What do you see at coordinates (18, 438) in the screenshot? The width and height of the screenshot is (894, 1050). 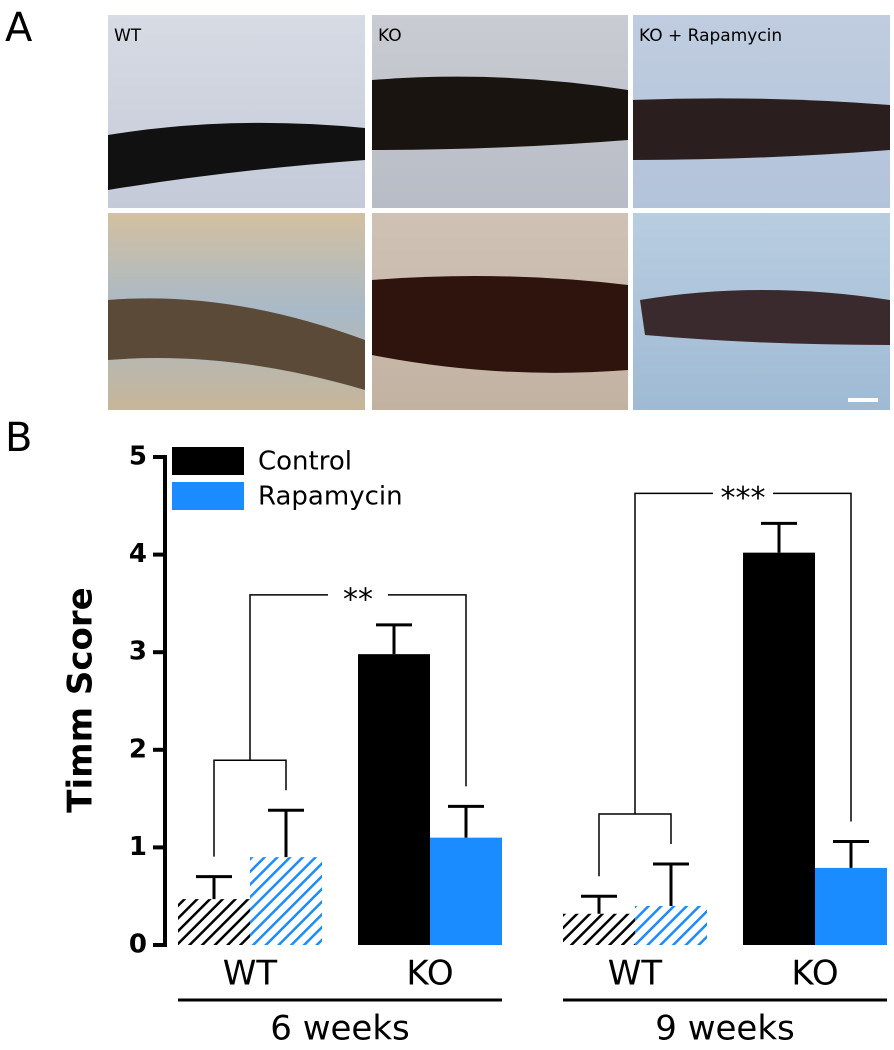 I see `panel-label: B` at bounding box center [18, 438].